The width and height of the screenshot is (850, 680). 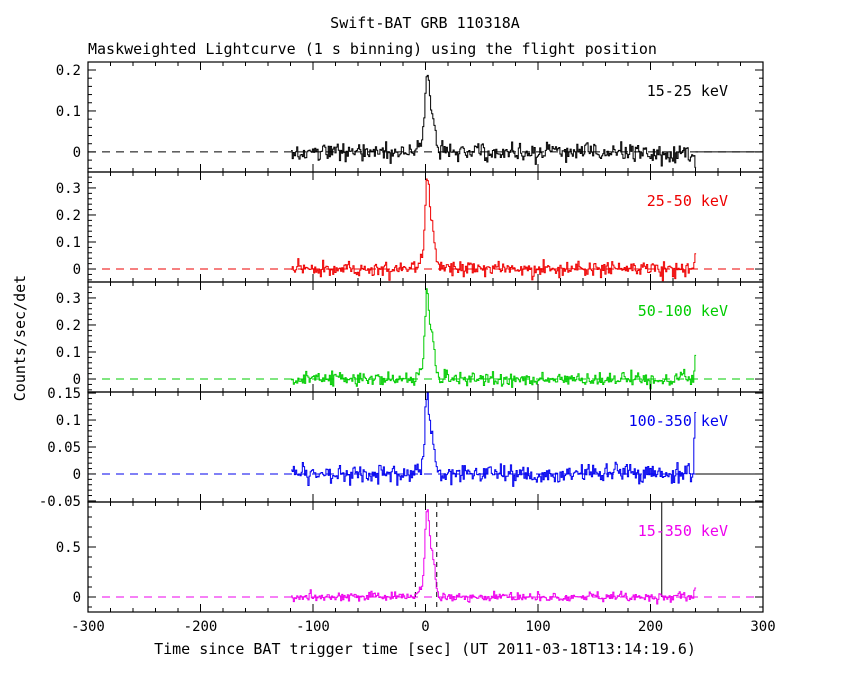 I want to click on x-tick-label: -200, so click(x=201, y=627).